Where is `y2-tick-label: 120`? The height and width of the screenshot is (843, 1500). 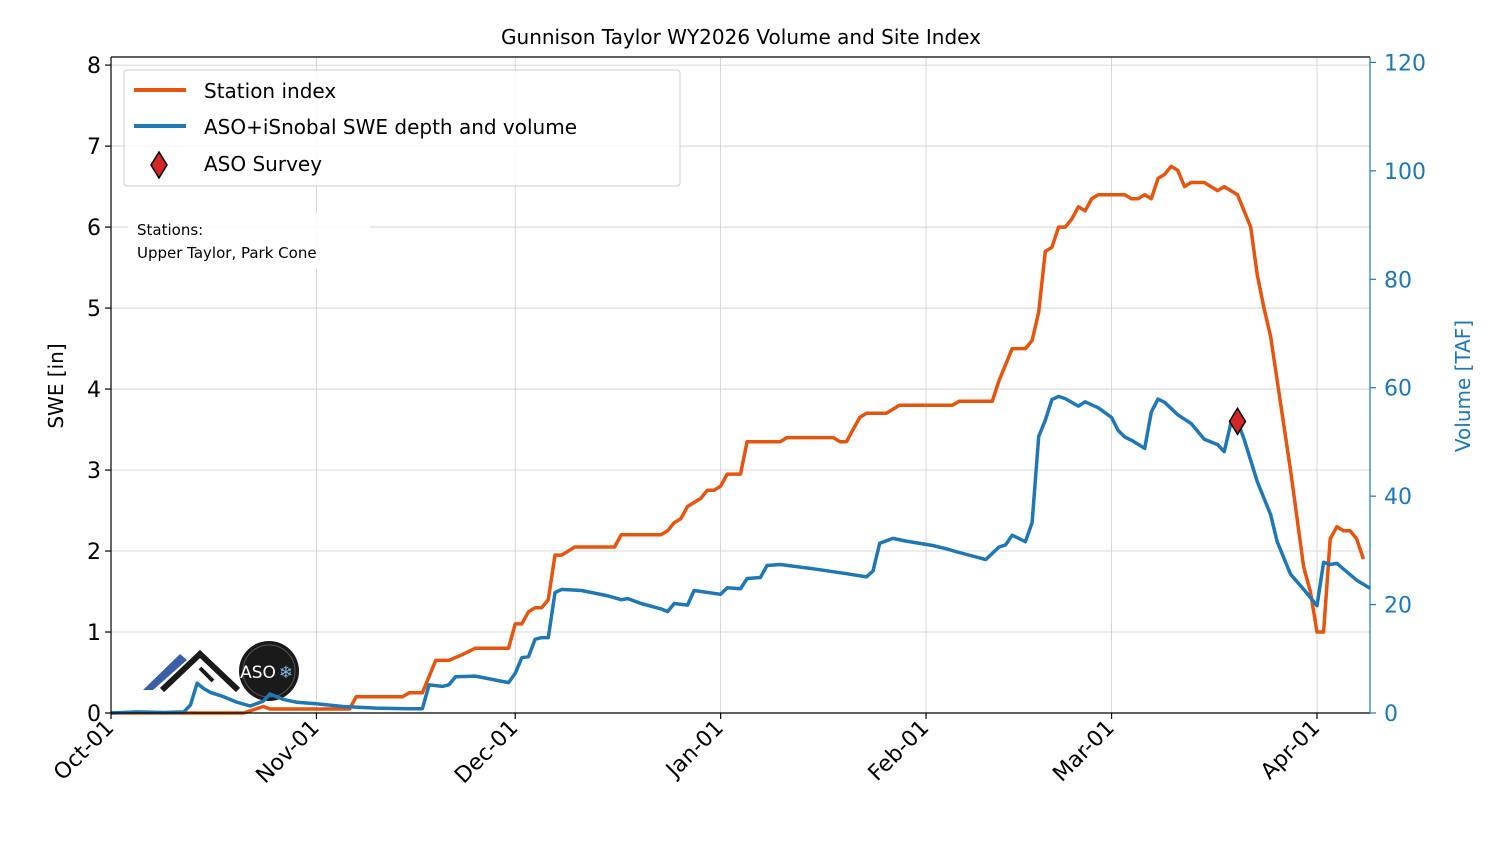
y2-tick-label: 120 is located at coordinates (1405, 63).